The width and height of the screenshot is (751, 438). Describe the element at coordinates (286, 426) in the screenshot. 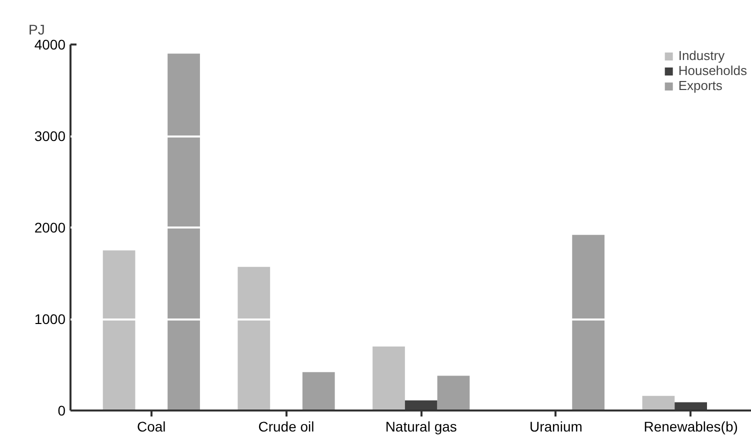

I see `x-tick-label: Crude oil` at that location.